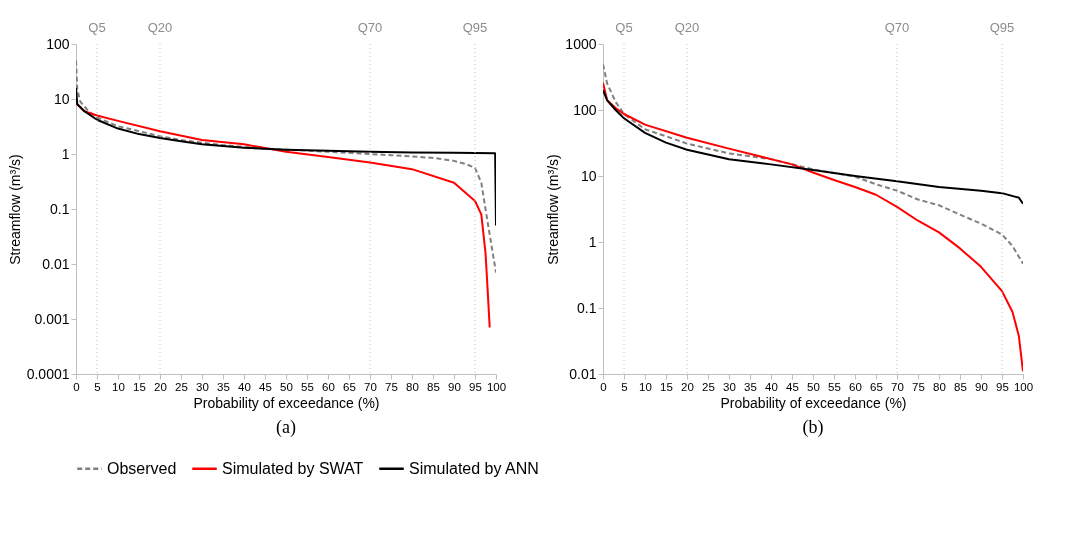 The image size is (1068, 538). Describe the element at coordinates (813, 427) in the screenshot. I see `text: (b)` at that location.